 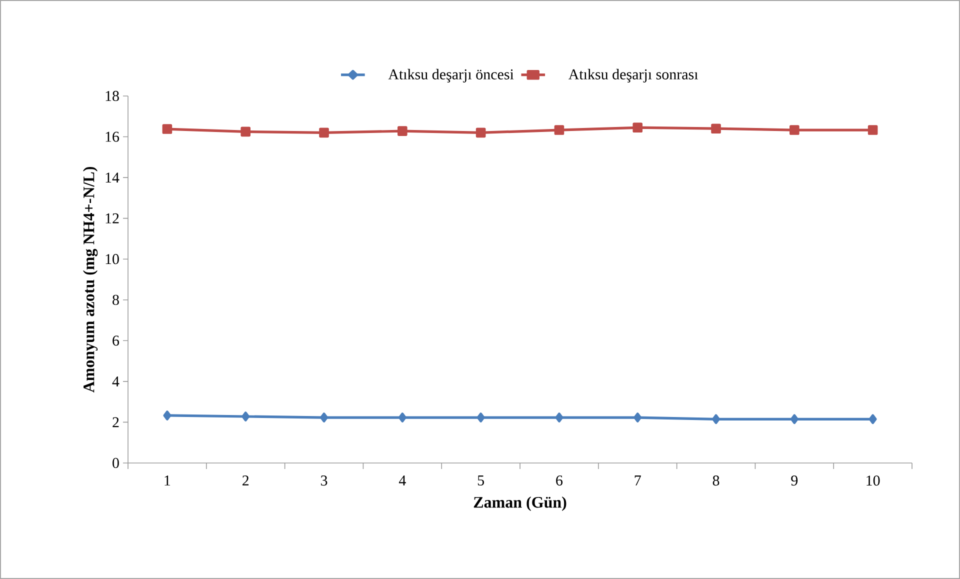 What do you see at coordinates (794, 481) in the screenshot?
I see `x-tick-label: 9` at bounding box center [794, 481].